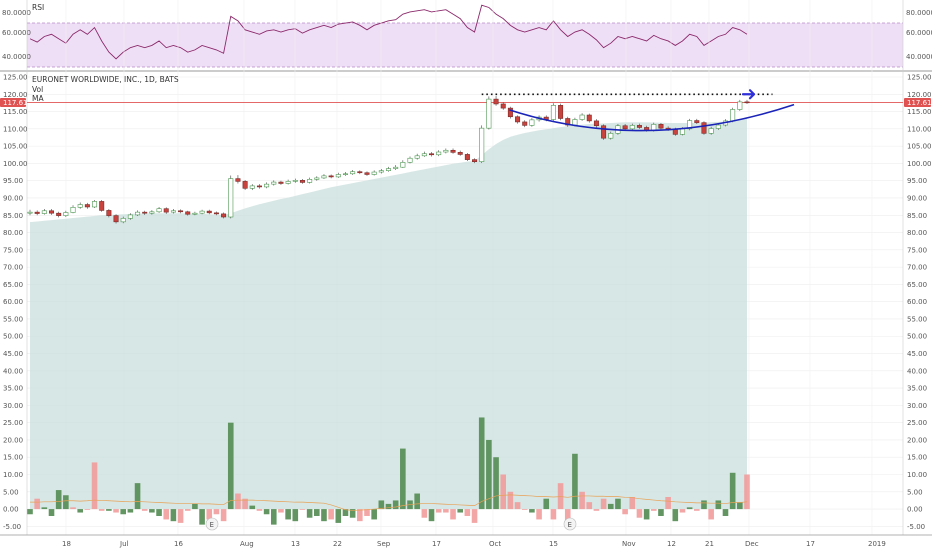  What do you see at coordinates (709, 544) in the screenshot?
I see `x-tick-label: 21` at bounding box center [709, 544].